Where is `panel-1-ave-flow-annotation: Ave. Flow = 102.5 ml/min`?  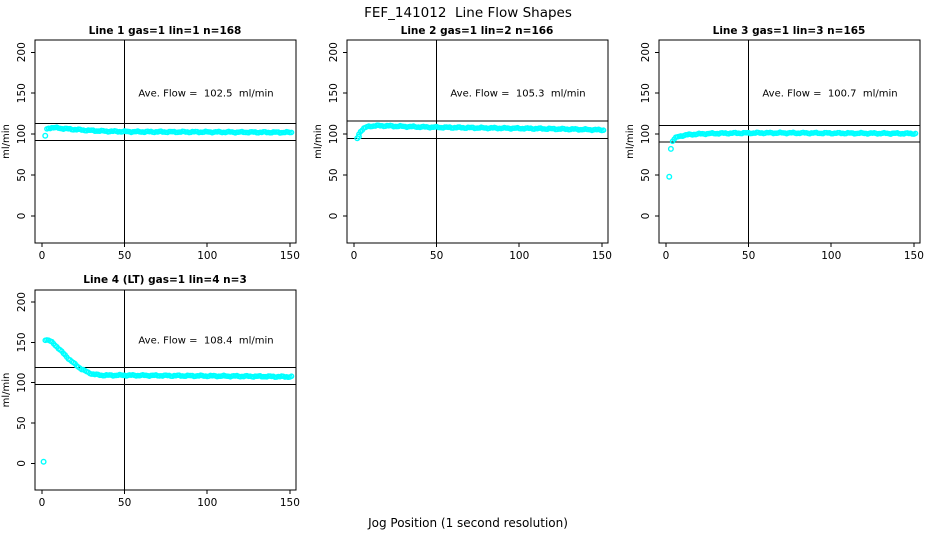
panel-1-ave-flow-annotation: Ave. Flow = 102.5 ml/min is located at coordinates (206, 94).